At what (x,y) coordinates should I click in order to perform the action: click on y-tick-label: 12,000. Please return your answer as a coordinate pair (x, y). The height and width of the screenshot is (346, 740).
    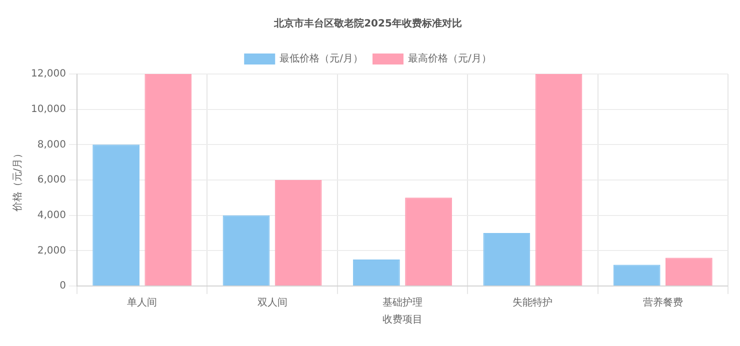
    Looking at the image, I should click on (48, 74).